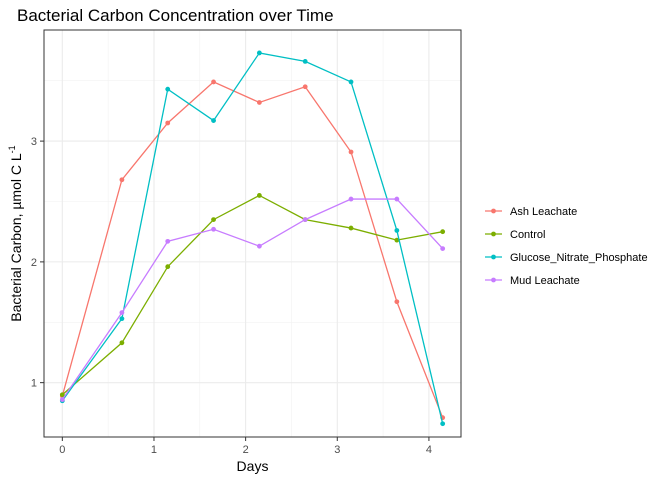 The image size is (672, 480). I want to click on x-tick-label: 2, so click(246, 450).